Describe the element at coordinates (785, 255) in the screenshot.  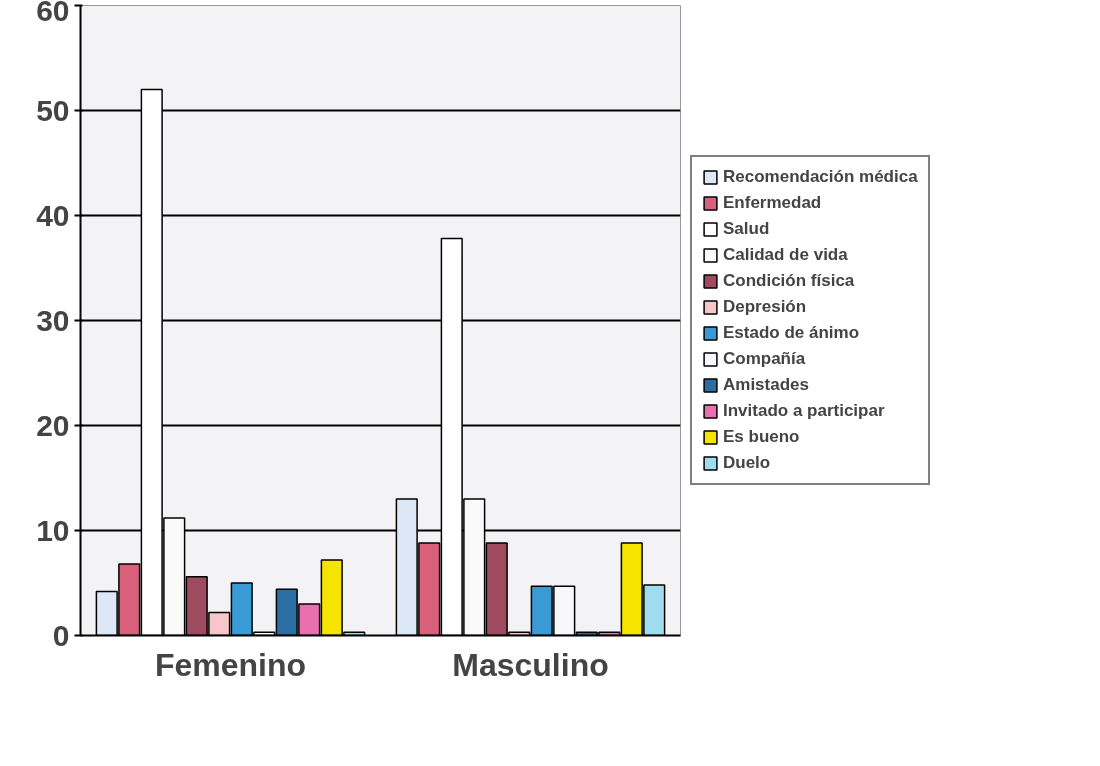
I see `legend-label: Calidad de vida` at that location.